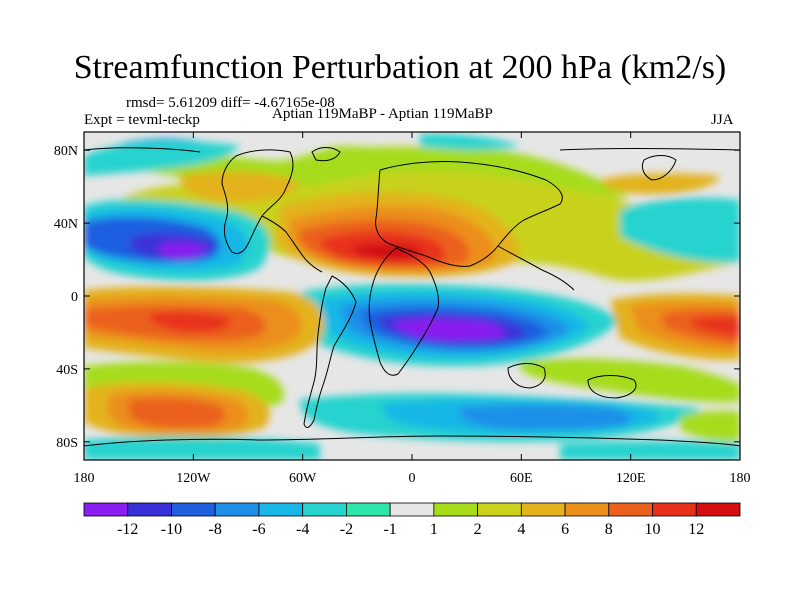 The width and height of the screenshot is (800, 600). I want to click on lat-tick-label: 40S, so click(67, 370).